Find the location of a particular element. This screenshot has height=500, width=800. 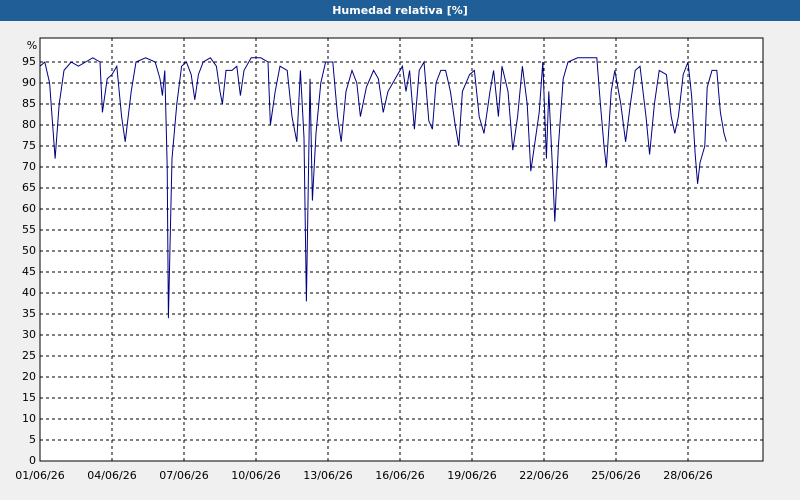

x-tick-label: 16/06/26 is located at coordinates (399, 475).